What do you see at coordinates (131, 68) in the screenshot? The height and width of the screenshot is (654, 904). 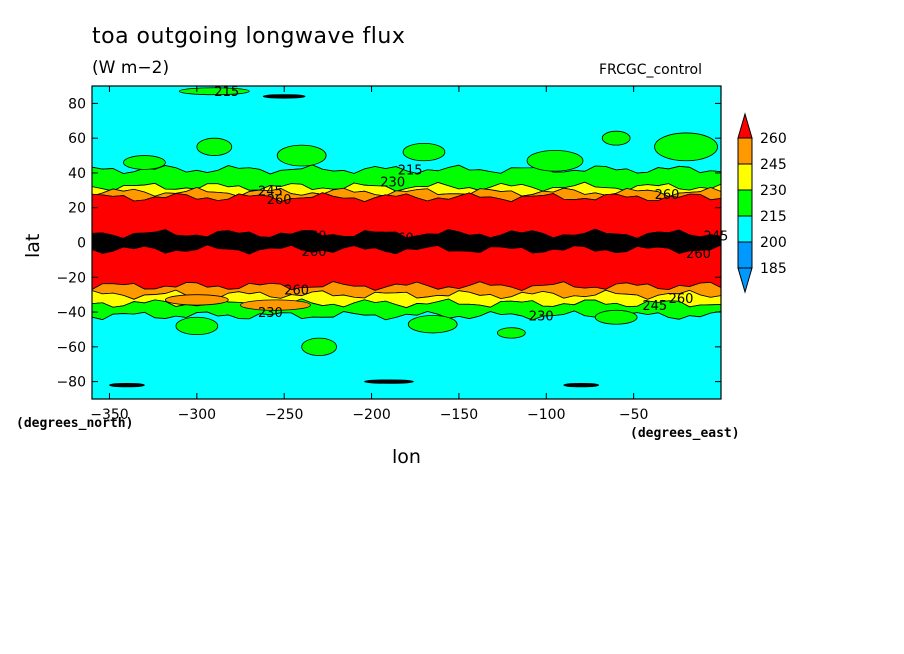 I see `chart-subtitle: (W m−2)` at bounding box center [131, 68].